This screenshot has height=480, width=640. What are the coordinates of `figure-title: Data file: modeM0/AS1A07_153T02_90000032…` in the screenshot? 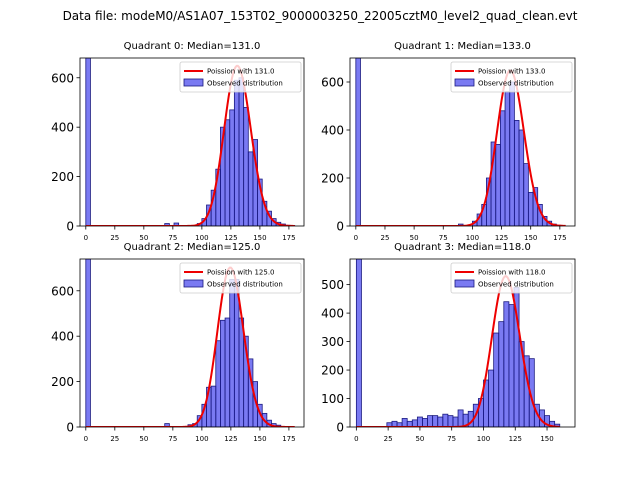 It's located at (320, 16).